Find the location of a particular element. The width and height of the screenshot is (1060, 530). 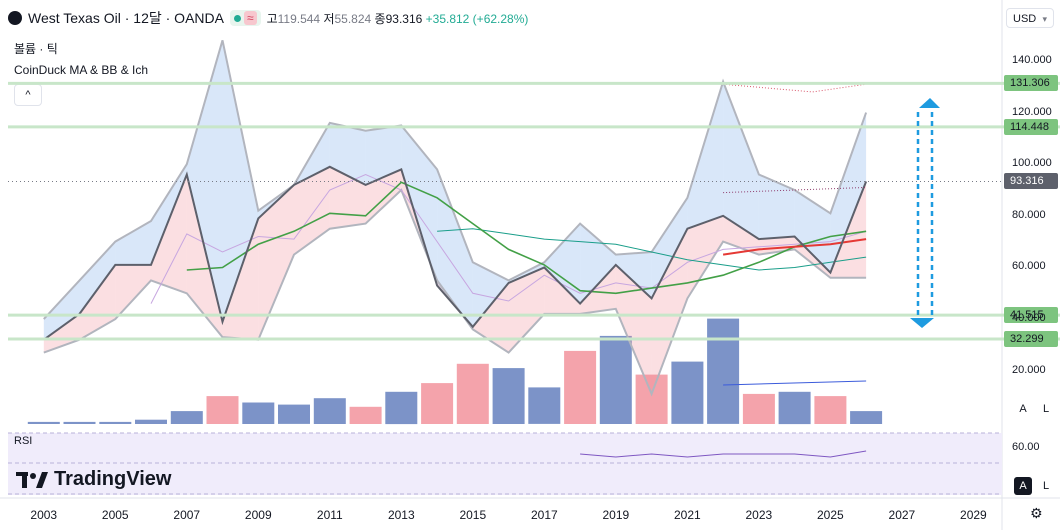

oil-drop-icon is located at coordinates (15, 18).